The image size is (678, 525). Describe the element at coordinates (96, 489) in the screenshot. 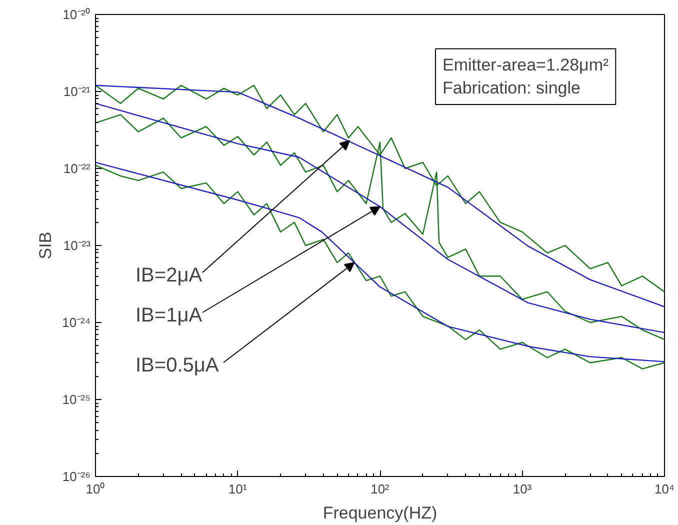

I see `x-tick-label: 10⁰` at that location.